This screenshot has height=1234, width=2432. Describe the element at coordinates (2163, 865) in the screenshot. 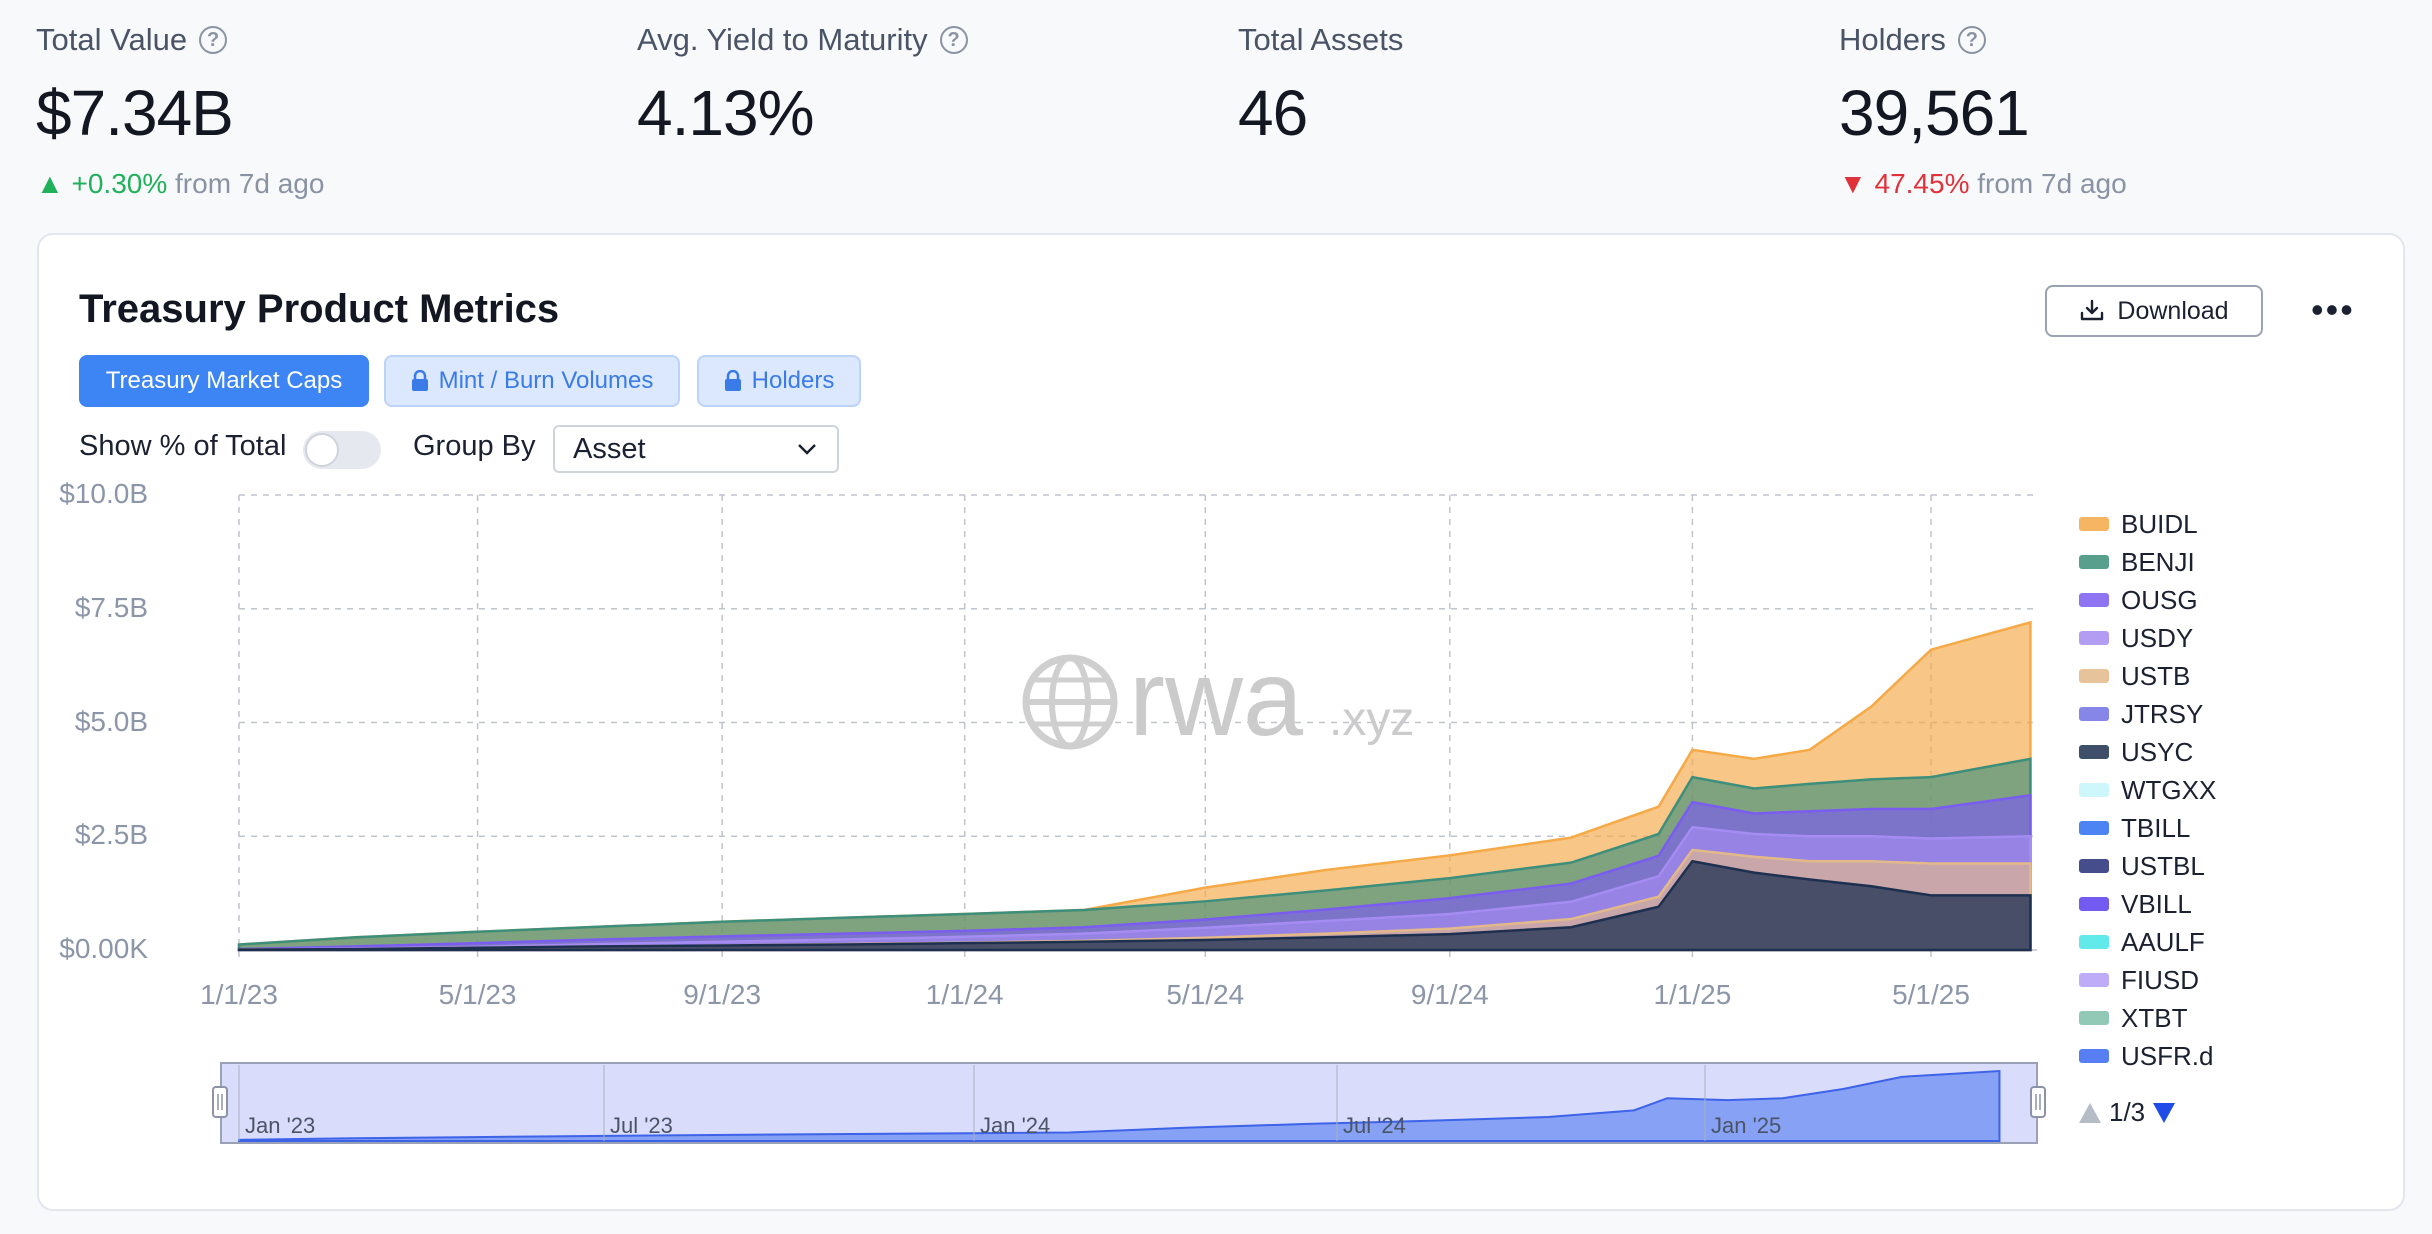

I see `legend-label: USTBL` at that location.